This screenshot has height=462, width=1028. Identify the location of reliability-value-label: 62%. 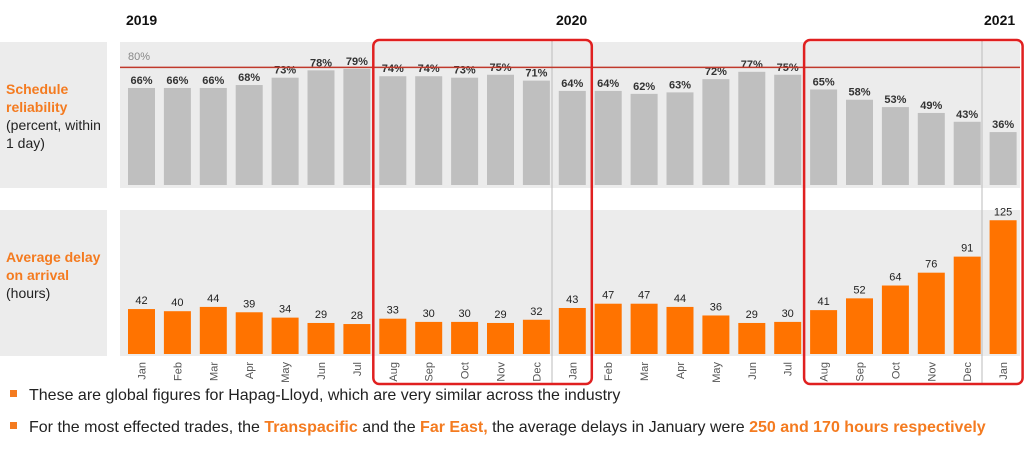
(644, 87).